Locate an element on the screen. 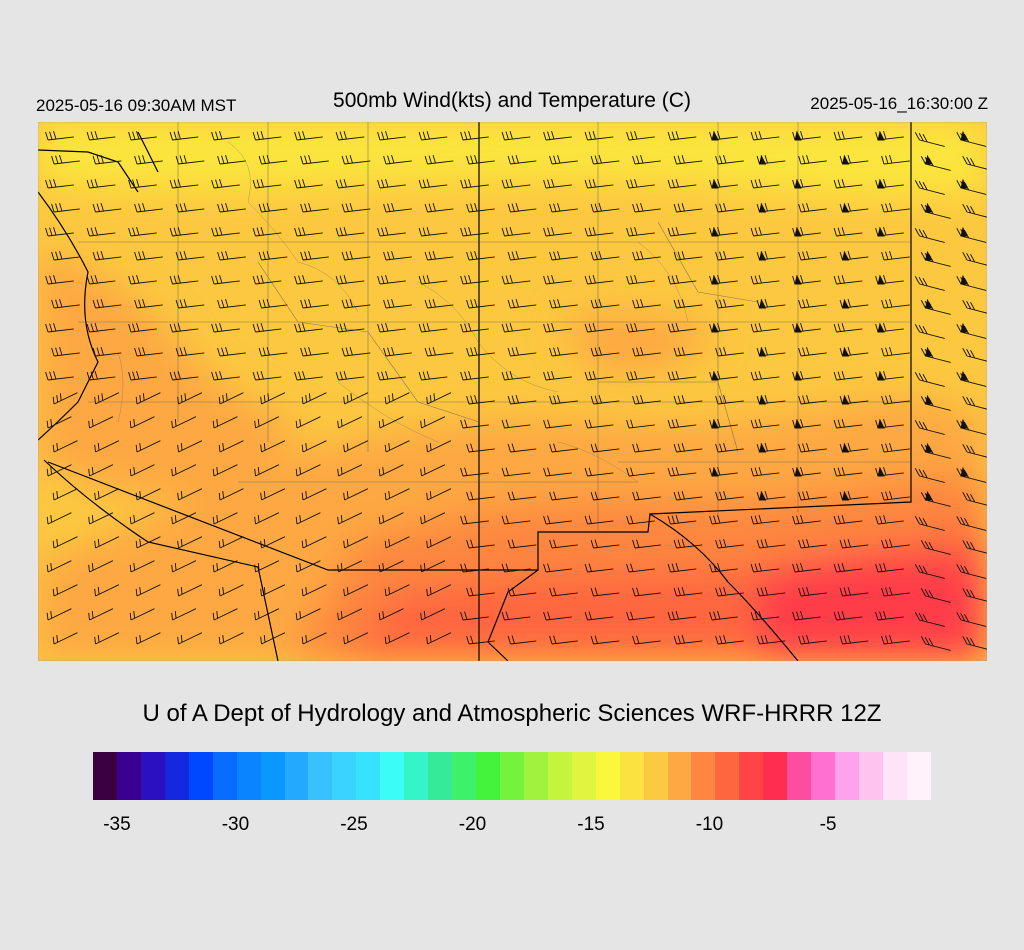 This screenshot has width=1024, height=950. colorbar-tick-label: -15 is located at coordinates (591, 824).